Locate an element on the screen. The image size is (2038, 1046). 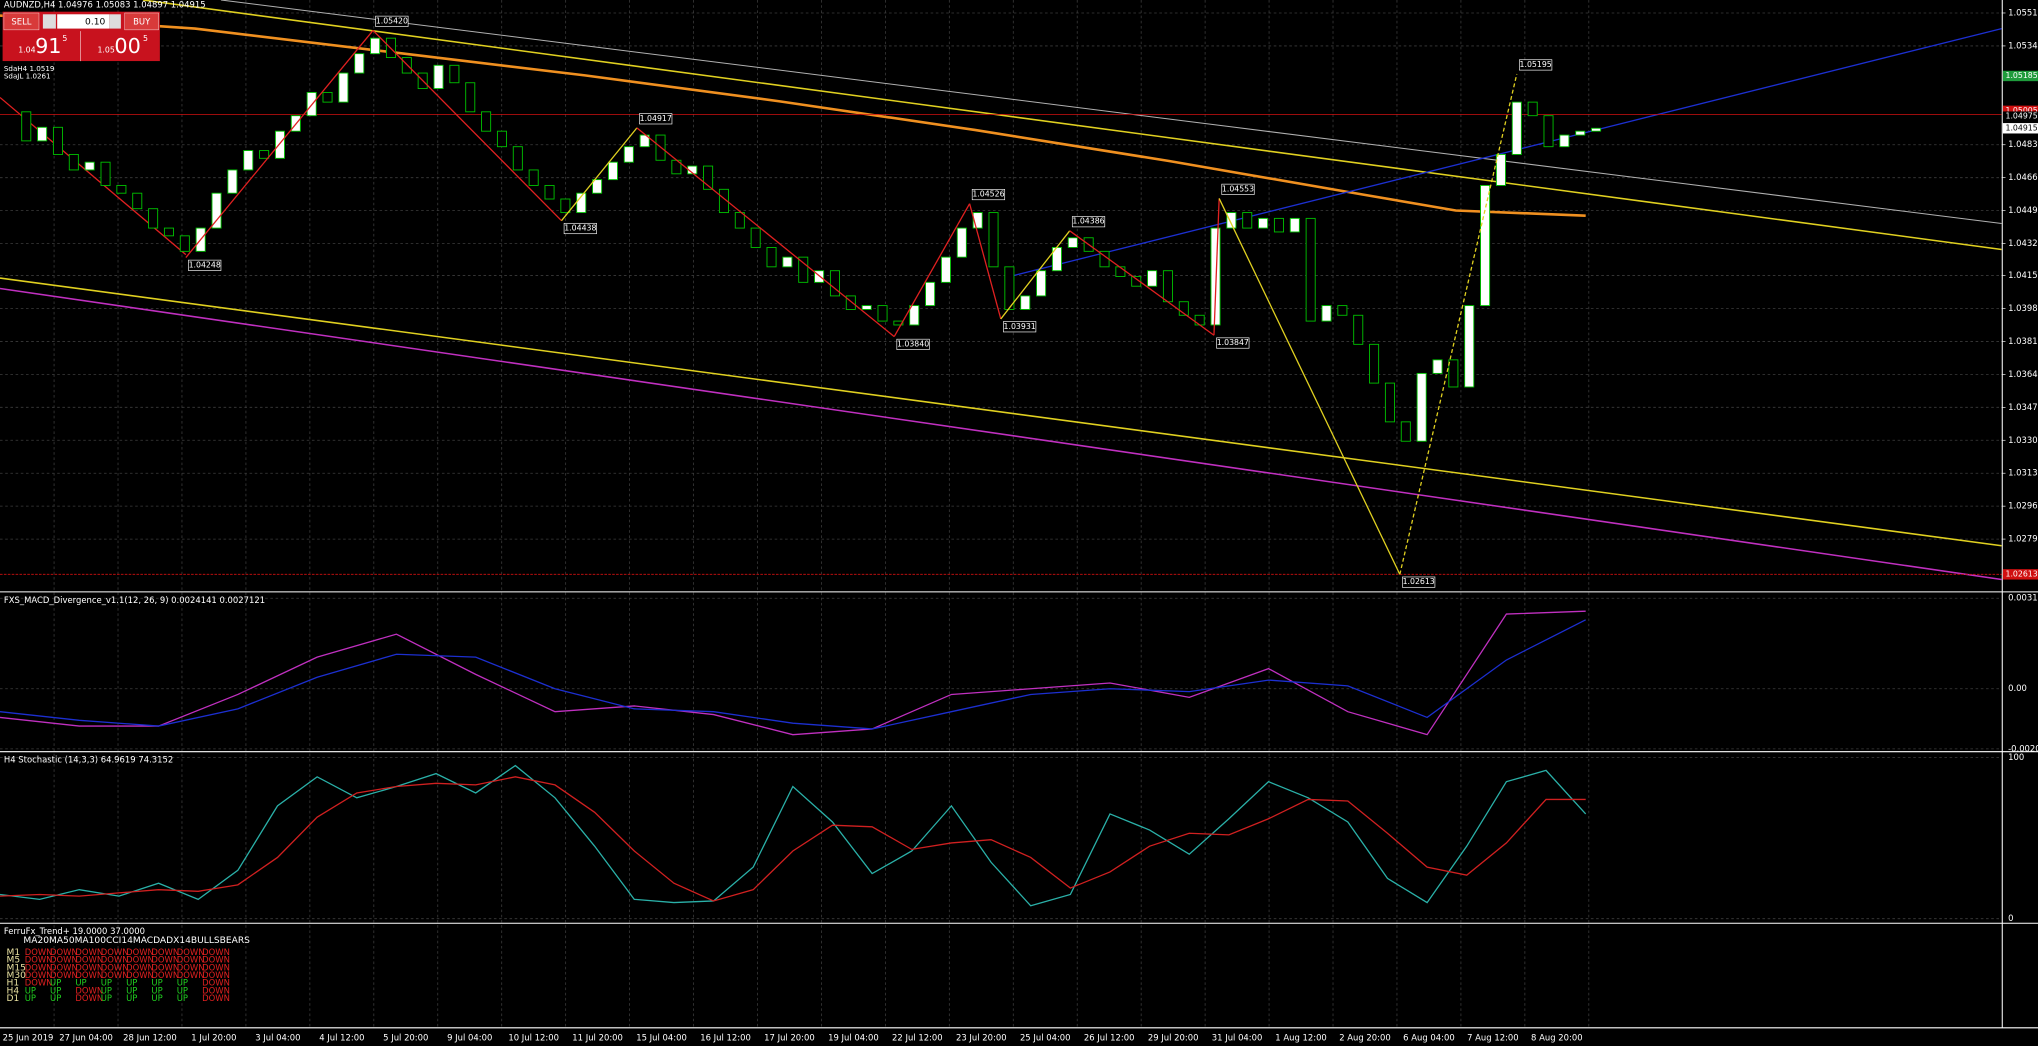
timeframe: D1 is located at coordinates (12, 999).